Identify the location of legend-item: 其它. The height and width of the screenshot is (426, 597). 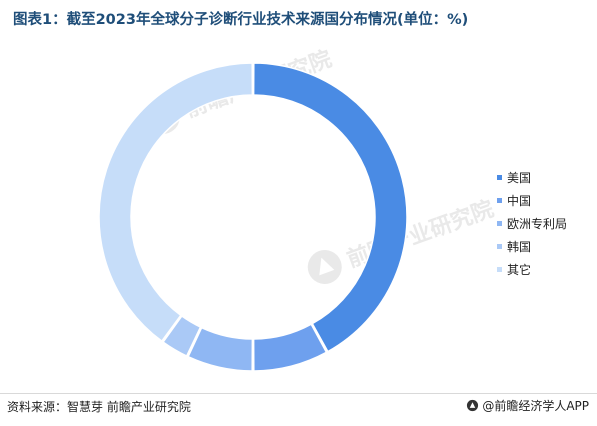
(532, 269).